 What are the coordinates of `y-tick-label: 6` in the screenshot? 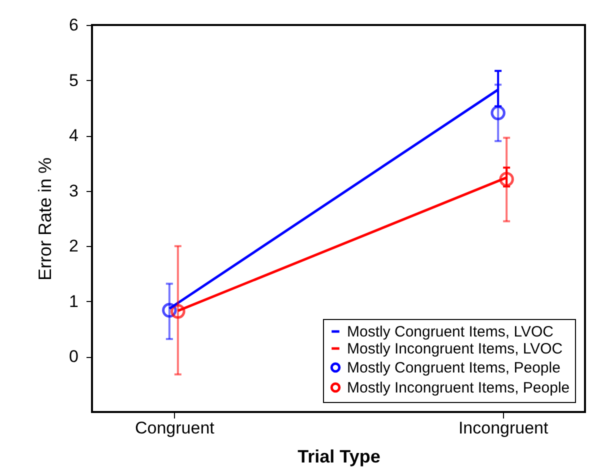 It's located at (73, 25).